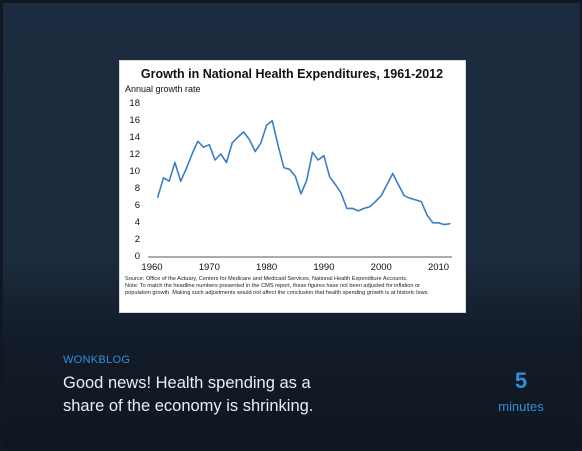  What do you see at coordinates (134, 180) in the screenshot?
I see `y-tick-labels: 0 2 4 6 8 10 12 14 16 18` at bounding box center [134, 180].